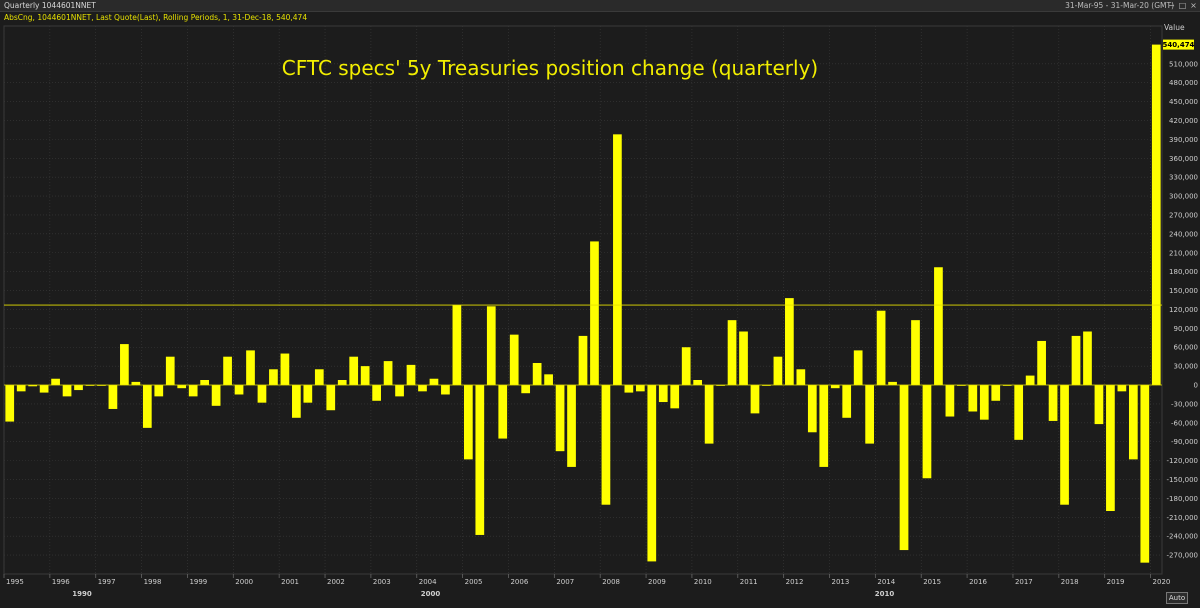 The image size is (1200, 608). What do you see at coordinates (474, 582) in the screenshot?
I see `x-tick-label: 2005` at bounding box center [474, 582].